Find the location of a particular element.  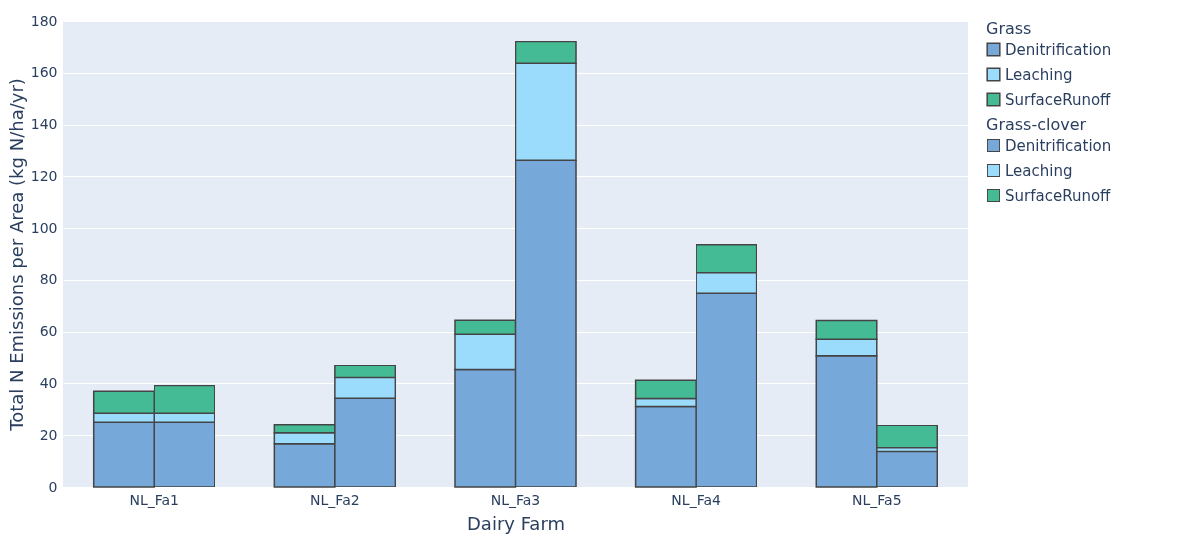

y-tick-label: 120 is located at coordinates (44, 175).